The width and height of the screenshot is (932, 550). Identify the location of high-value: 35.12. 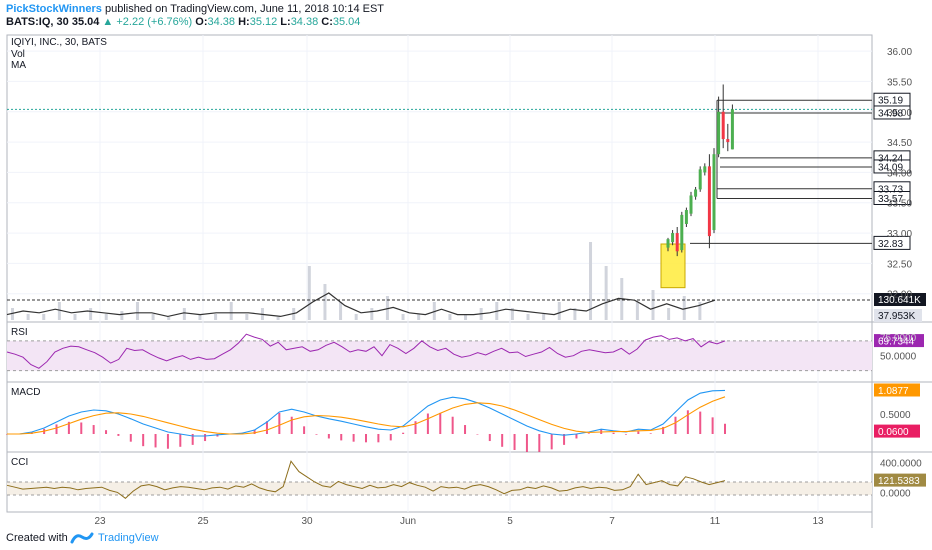
(263, 22).